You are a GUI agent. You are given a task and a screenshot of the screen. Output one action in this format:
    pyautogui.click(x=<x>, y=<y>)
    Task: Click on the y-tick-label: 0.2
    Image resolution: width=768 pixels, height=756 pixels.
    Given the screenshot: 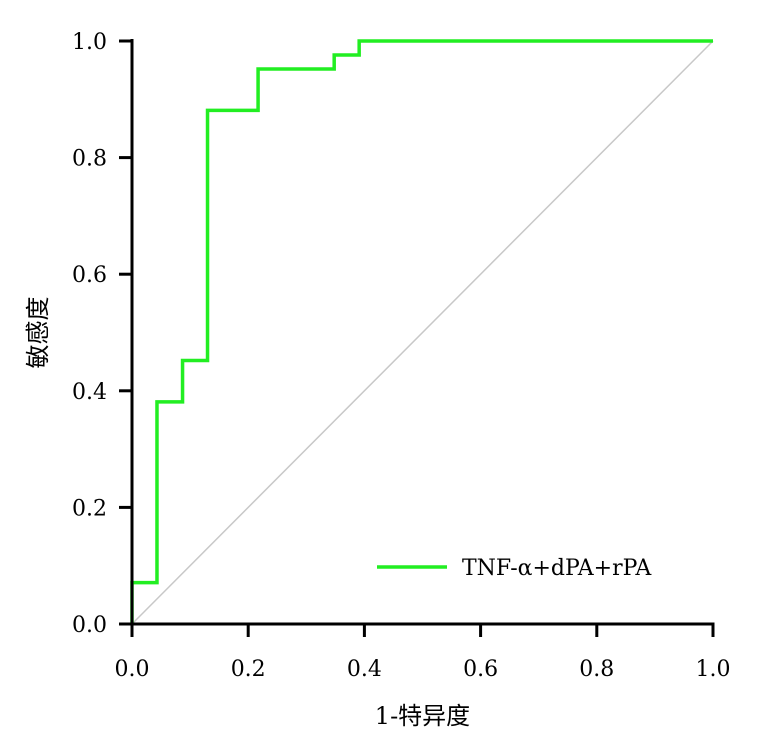 What is the action you would take?
    pyautogui.click(x=89, y=508)
    